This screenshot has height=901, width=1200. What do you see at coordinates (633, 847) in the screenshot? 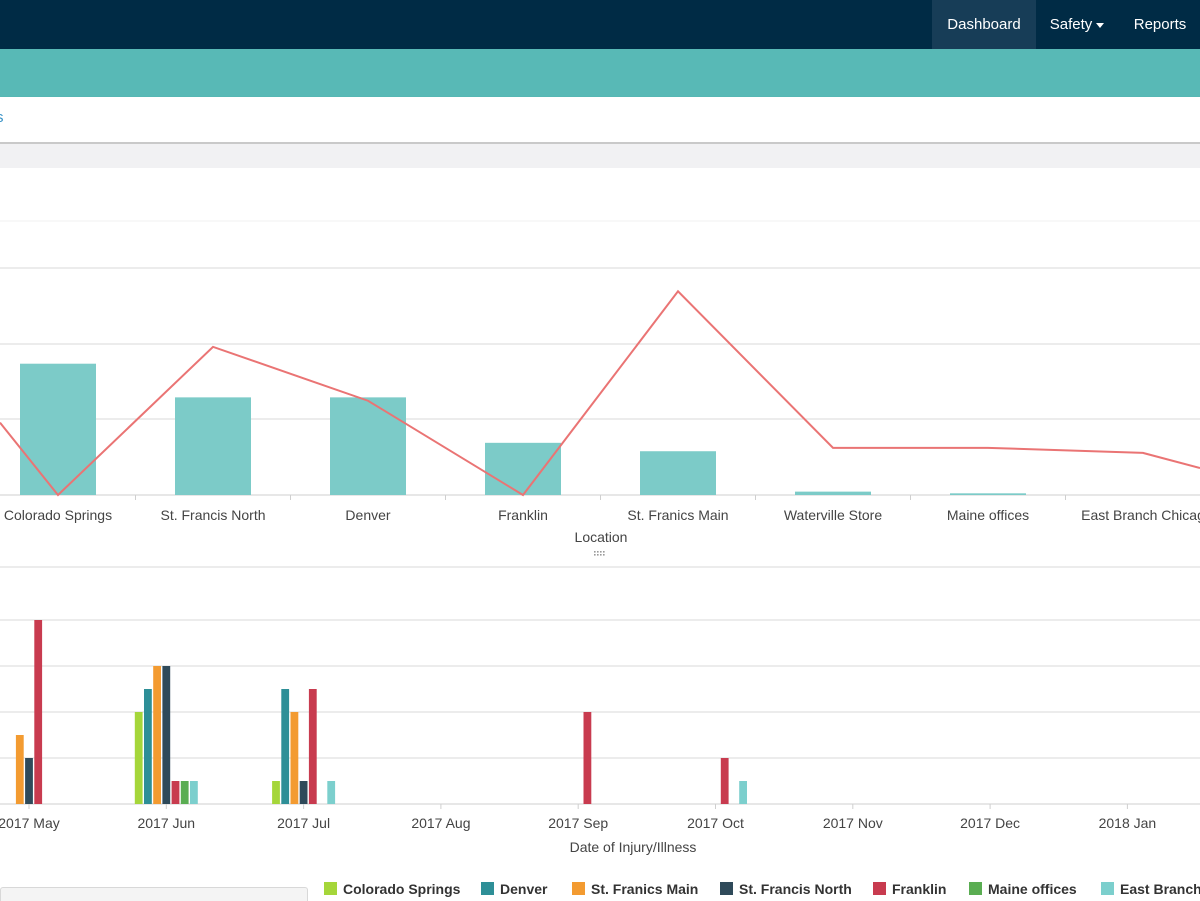
I see `x-axis-title: Date of Injury/Illness` at bounding box center [633, 847].